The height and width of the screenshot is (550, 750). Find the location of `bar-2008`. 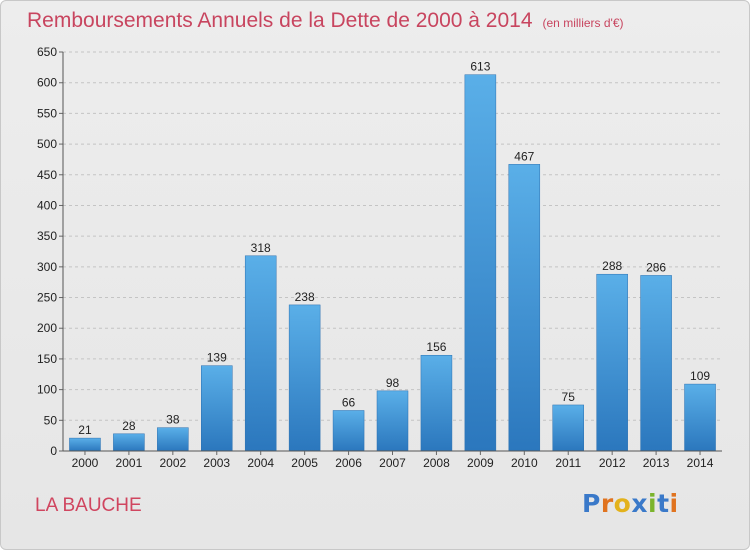

bar-2008 is located at coordinates (436, 403).